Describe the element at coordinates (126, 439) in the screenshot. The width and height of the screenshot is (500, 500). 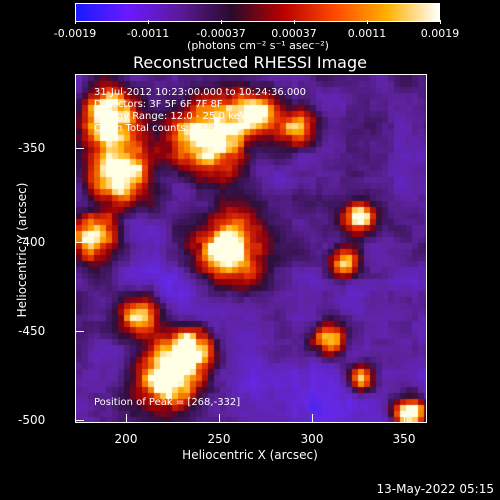
I see `x-tick-label: 200` at that location.